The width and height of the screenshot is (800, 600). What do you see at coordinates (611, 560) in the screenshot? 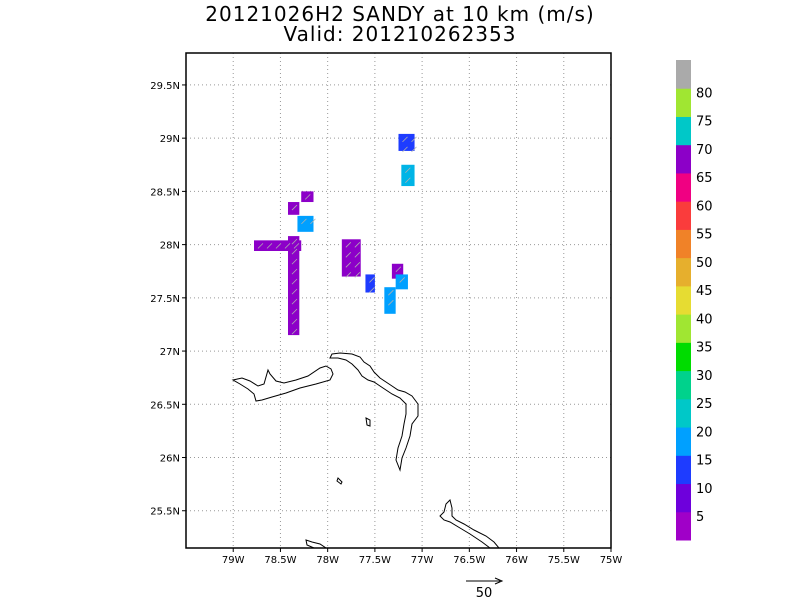
I see `x-tick-label: 75W` at bounding box center [611, 560].